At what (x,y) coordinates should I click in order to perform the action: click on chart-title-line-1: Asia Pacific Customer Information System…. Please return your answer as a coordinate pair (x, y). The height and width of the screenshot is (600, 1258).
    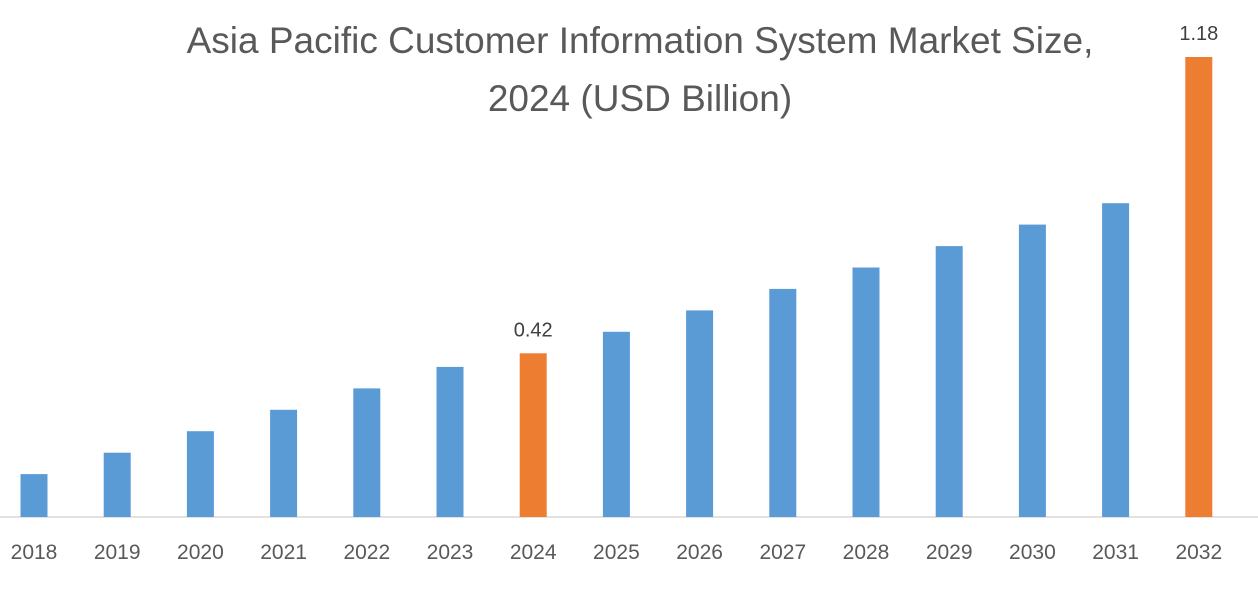
    Looking at the image, I should click on (640, 40).